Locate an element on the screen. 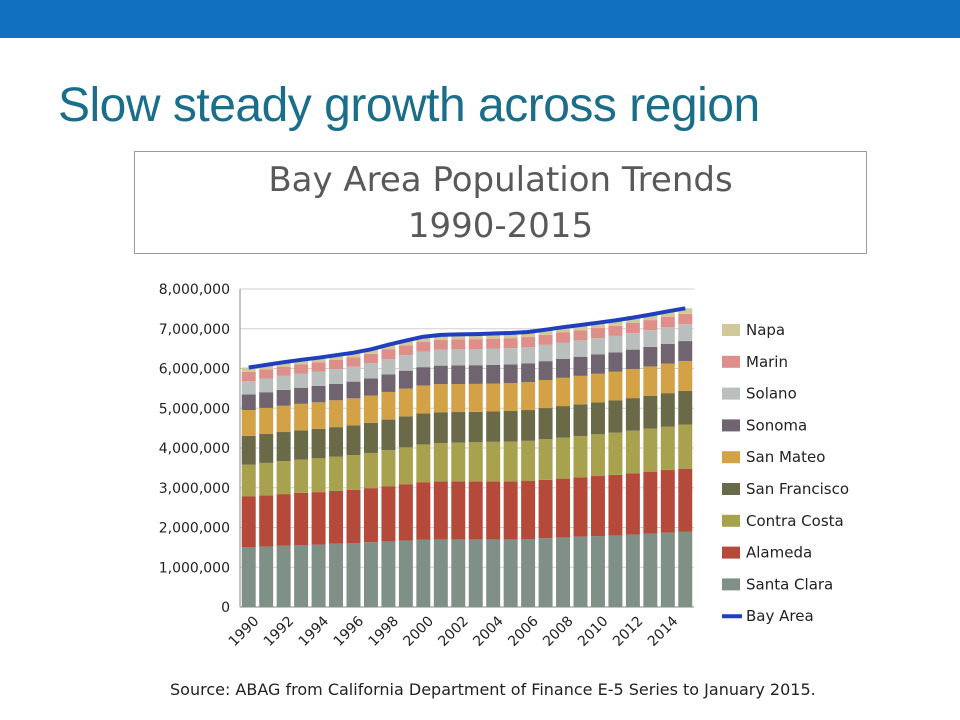 The height and width of the screenshot is (720, 960). x-tick-label: 2004 is located at coordinates (488, 631).